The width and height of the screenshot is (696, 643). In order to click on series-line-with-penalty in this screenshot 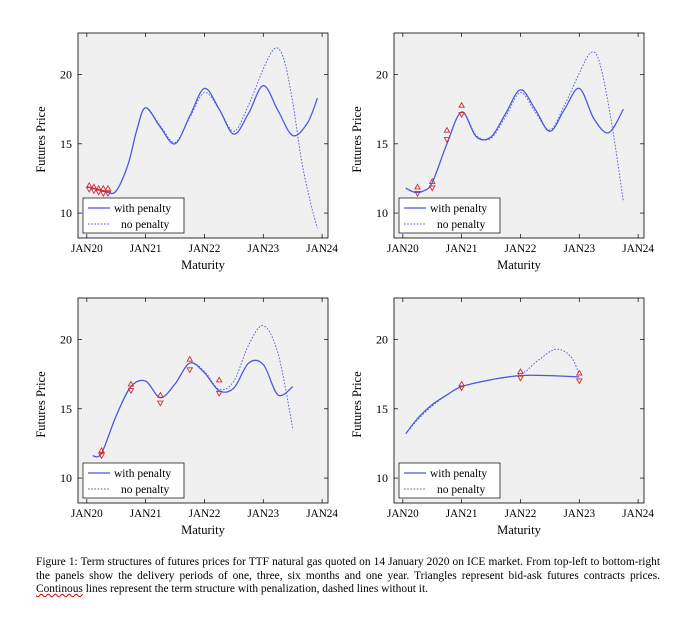, I will do `click(202, 140)`.